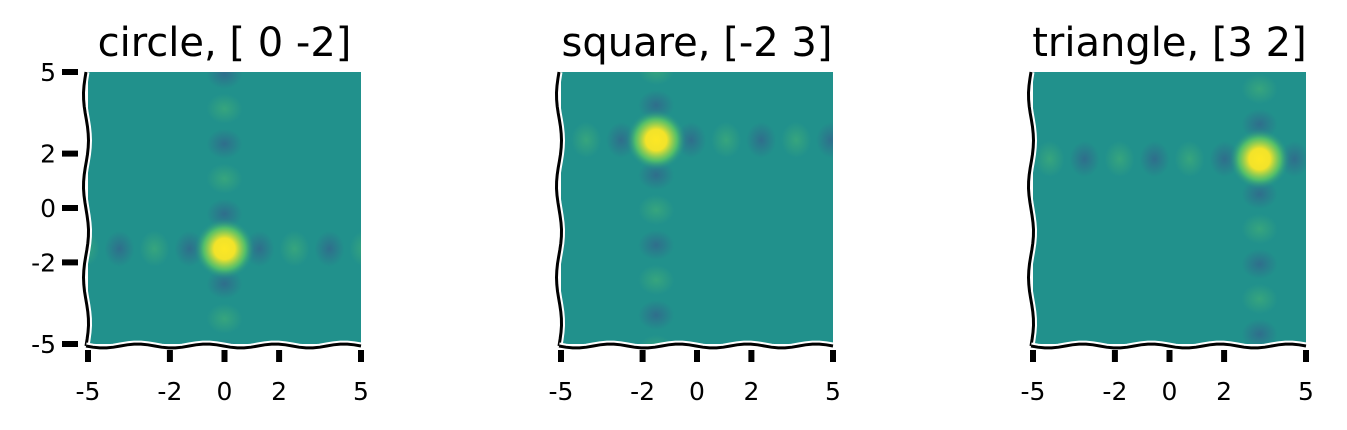 This screenshot has height=430, width=1347. I want to click on y-tick-label: -2, so click(43, 262).